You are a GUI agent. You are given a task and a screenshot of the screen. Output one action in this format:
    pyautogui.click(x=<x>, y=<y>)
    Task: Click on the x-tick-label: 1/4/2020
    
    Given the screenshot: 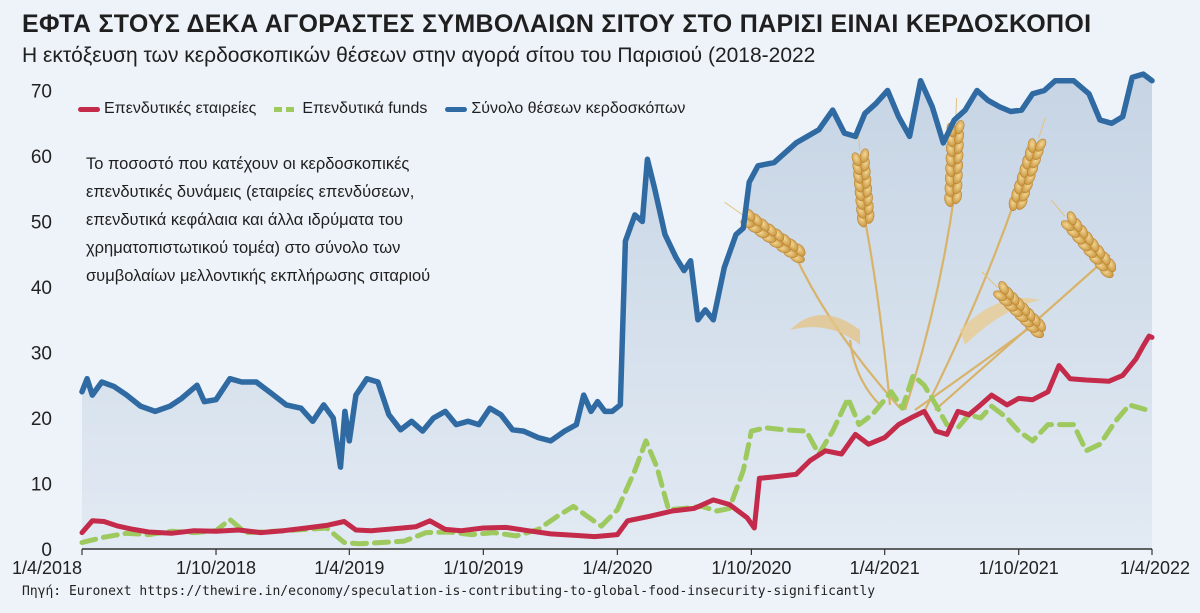 What is the action you would take?
    pyautogui.click(x=617, y=568)
    